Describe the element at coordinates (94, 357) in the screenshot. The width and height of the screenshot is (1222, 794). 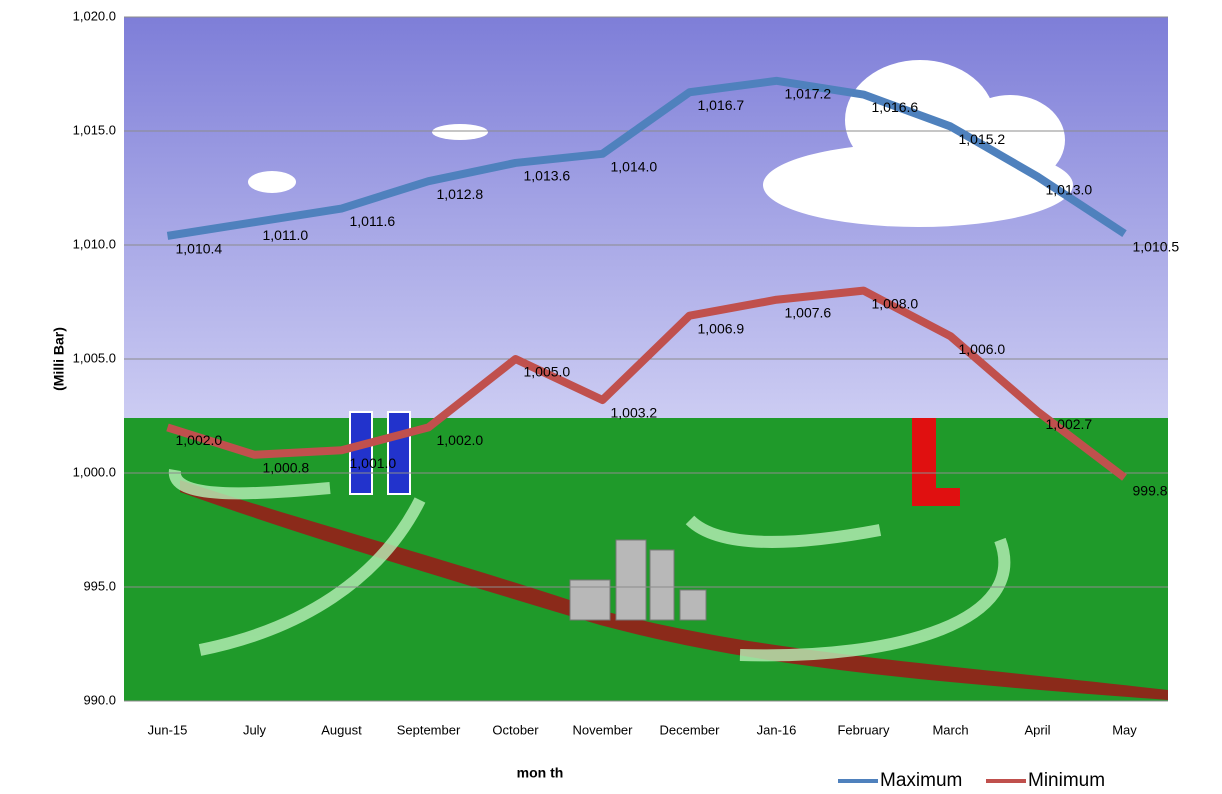
I see `y-tick-label: 1,005.0` at that location.